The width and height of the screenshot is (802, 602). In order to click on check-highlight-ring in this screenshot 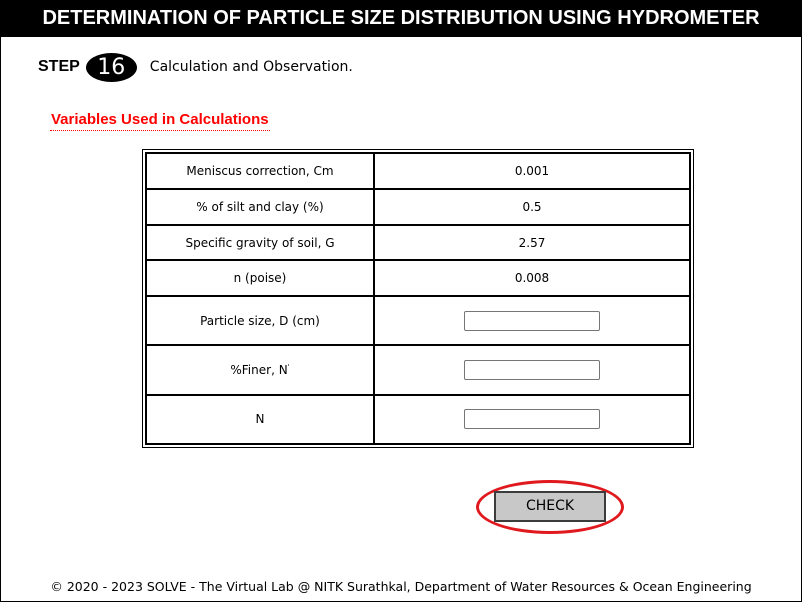, I will do `click(550, 507)`.